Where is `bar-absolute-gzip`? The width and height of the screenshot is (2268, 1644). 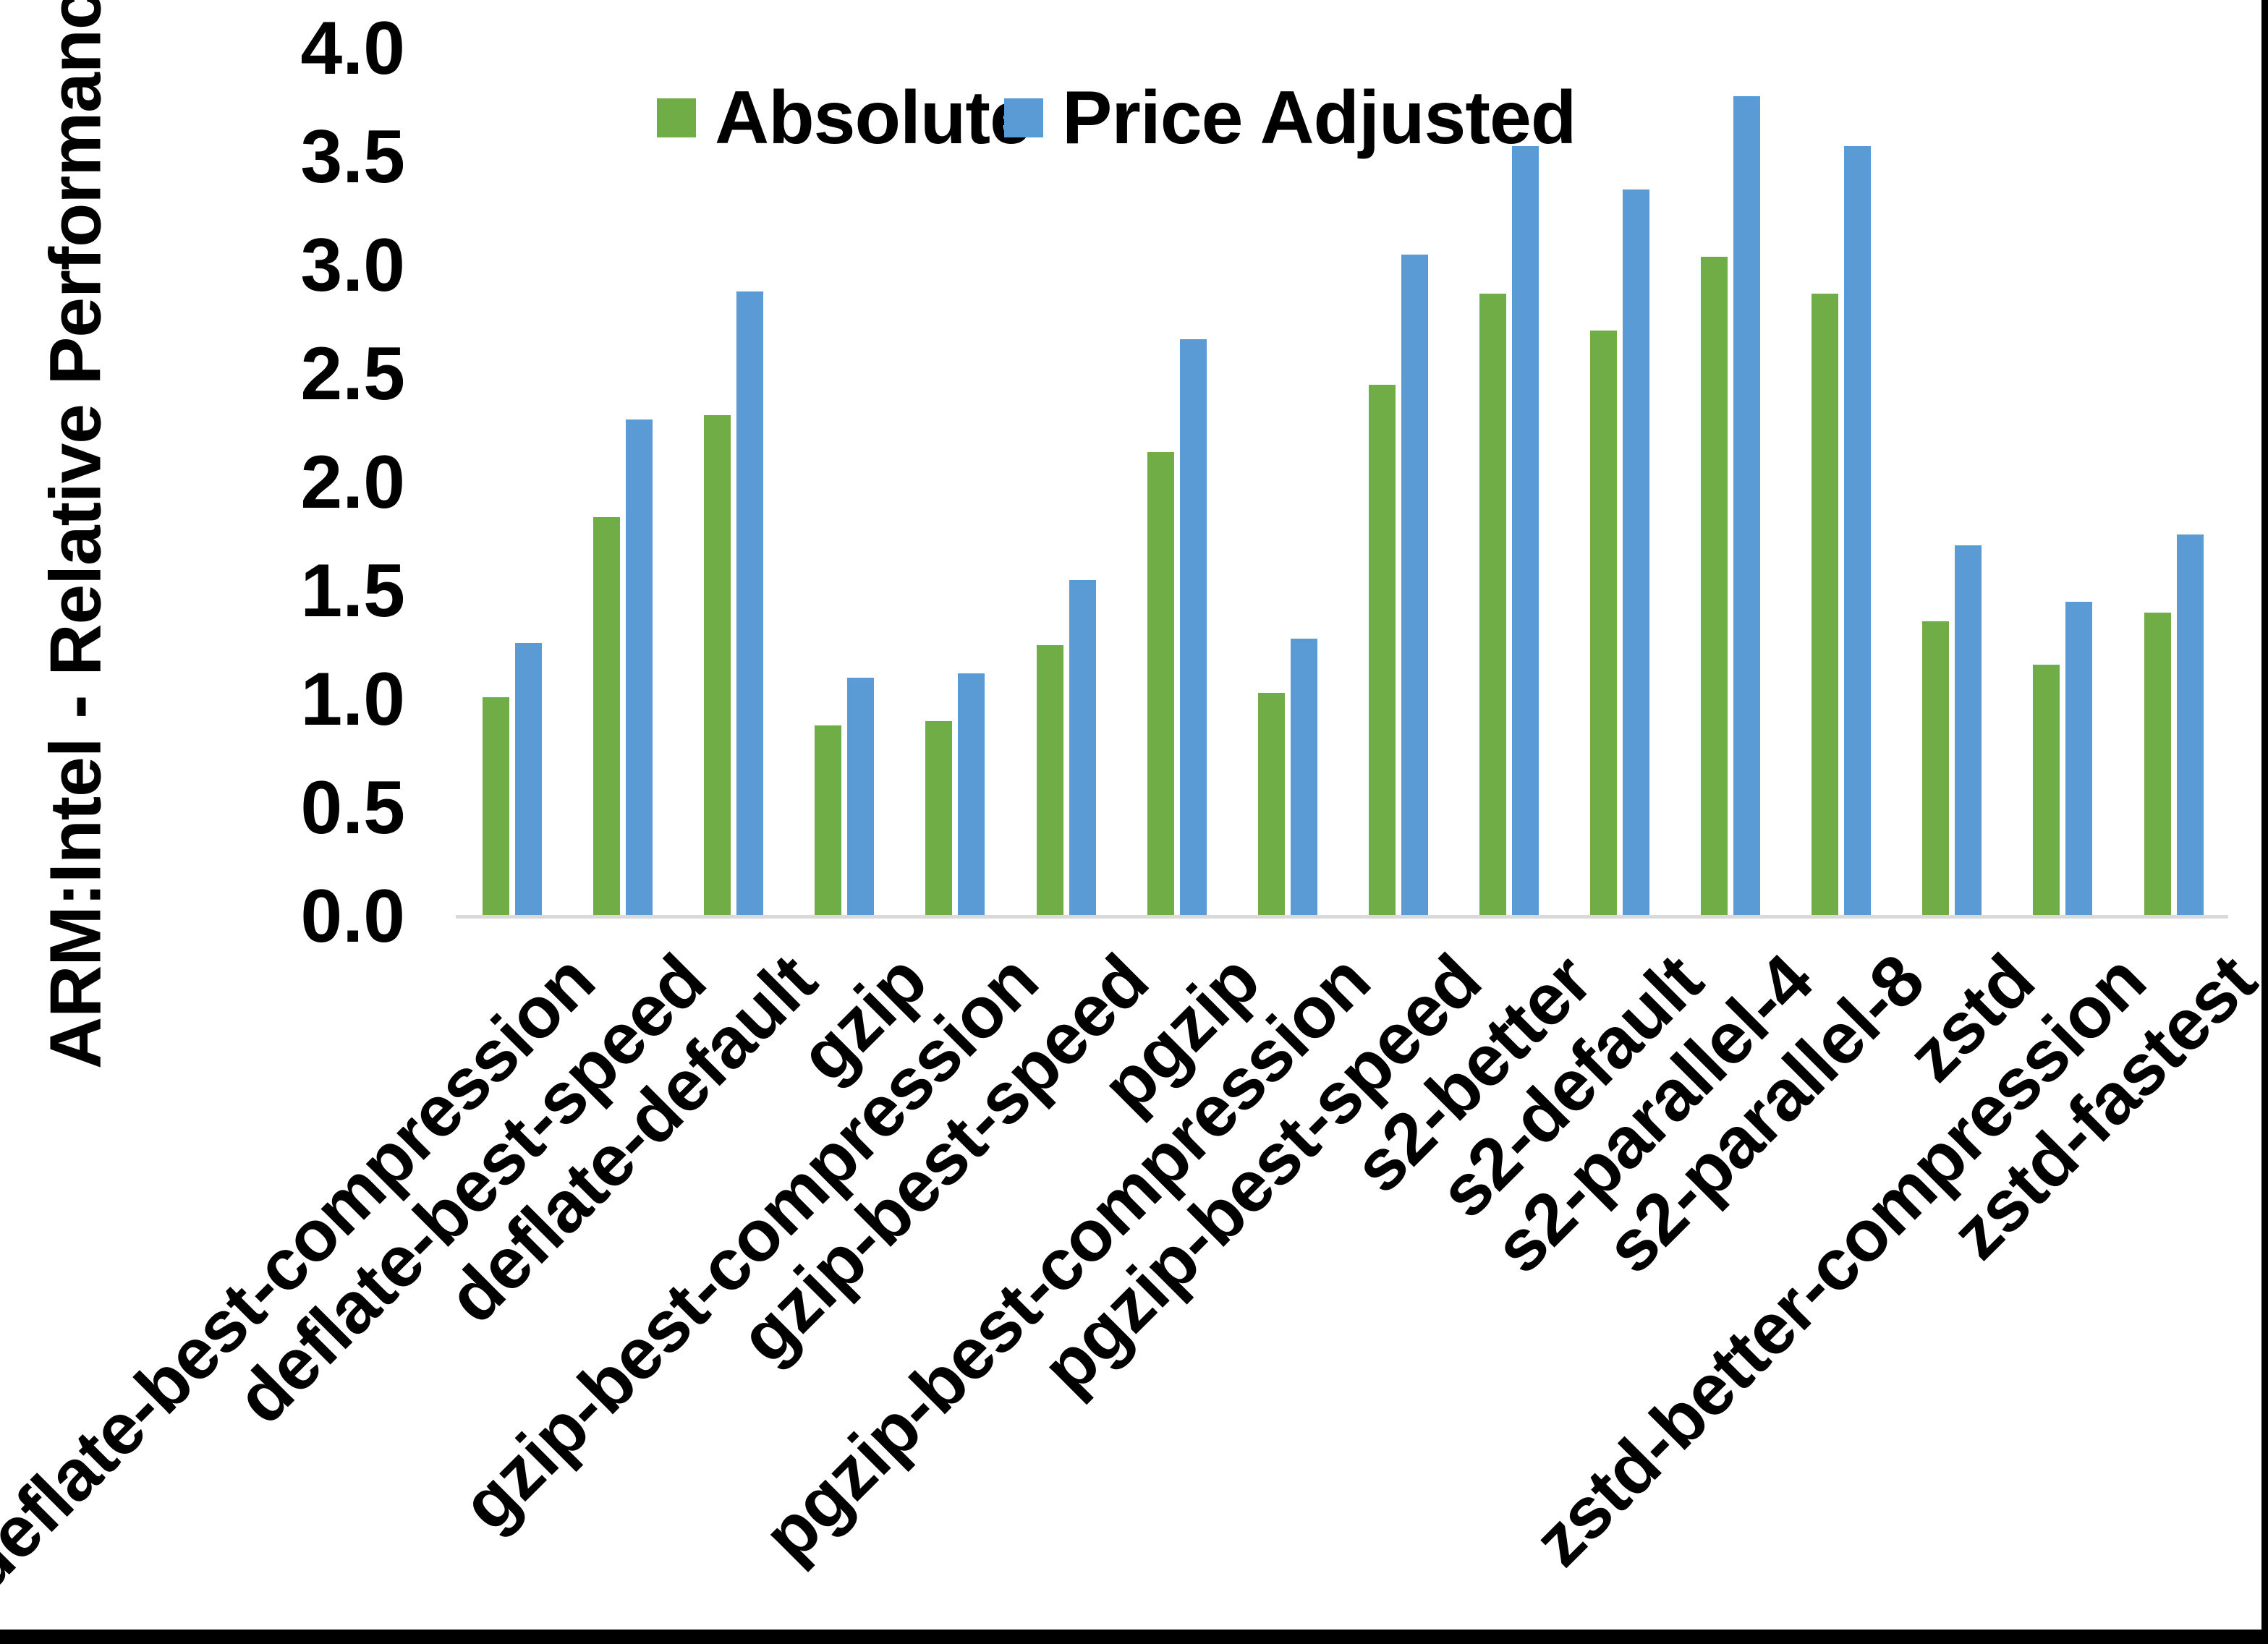
bar-absolute-gzip is located at coordinates (828, 820).